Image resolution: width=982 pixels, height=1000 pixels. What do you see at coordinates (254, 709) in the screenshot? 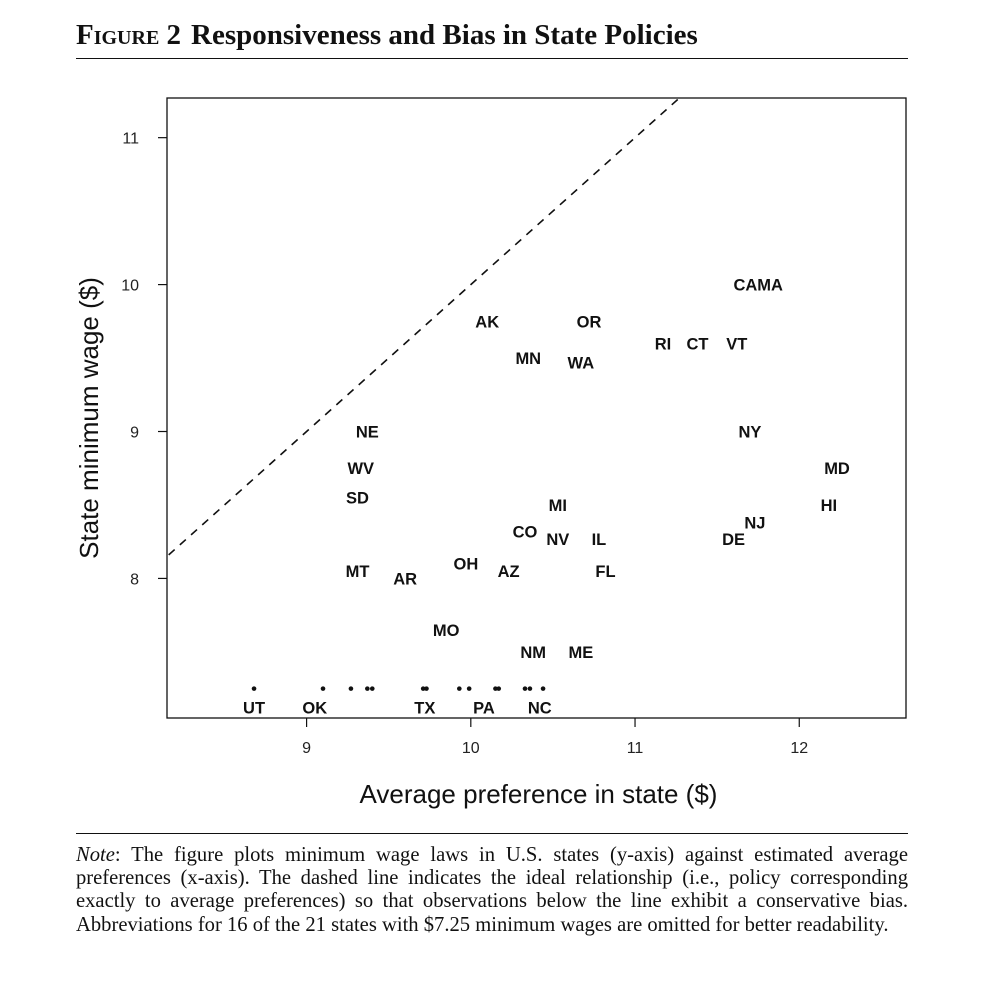
I see `state-label-ut: UT` at bounding box center [254, 709].